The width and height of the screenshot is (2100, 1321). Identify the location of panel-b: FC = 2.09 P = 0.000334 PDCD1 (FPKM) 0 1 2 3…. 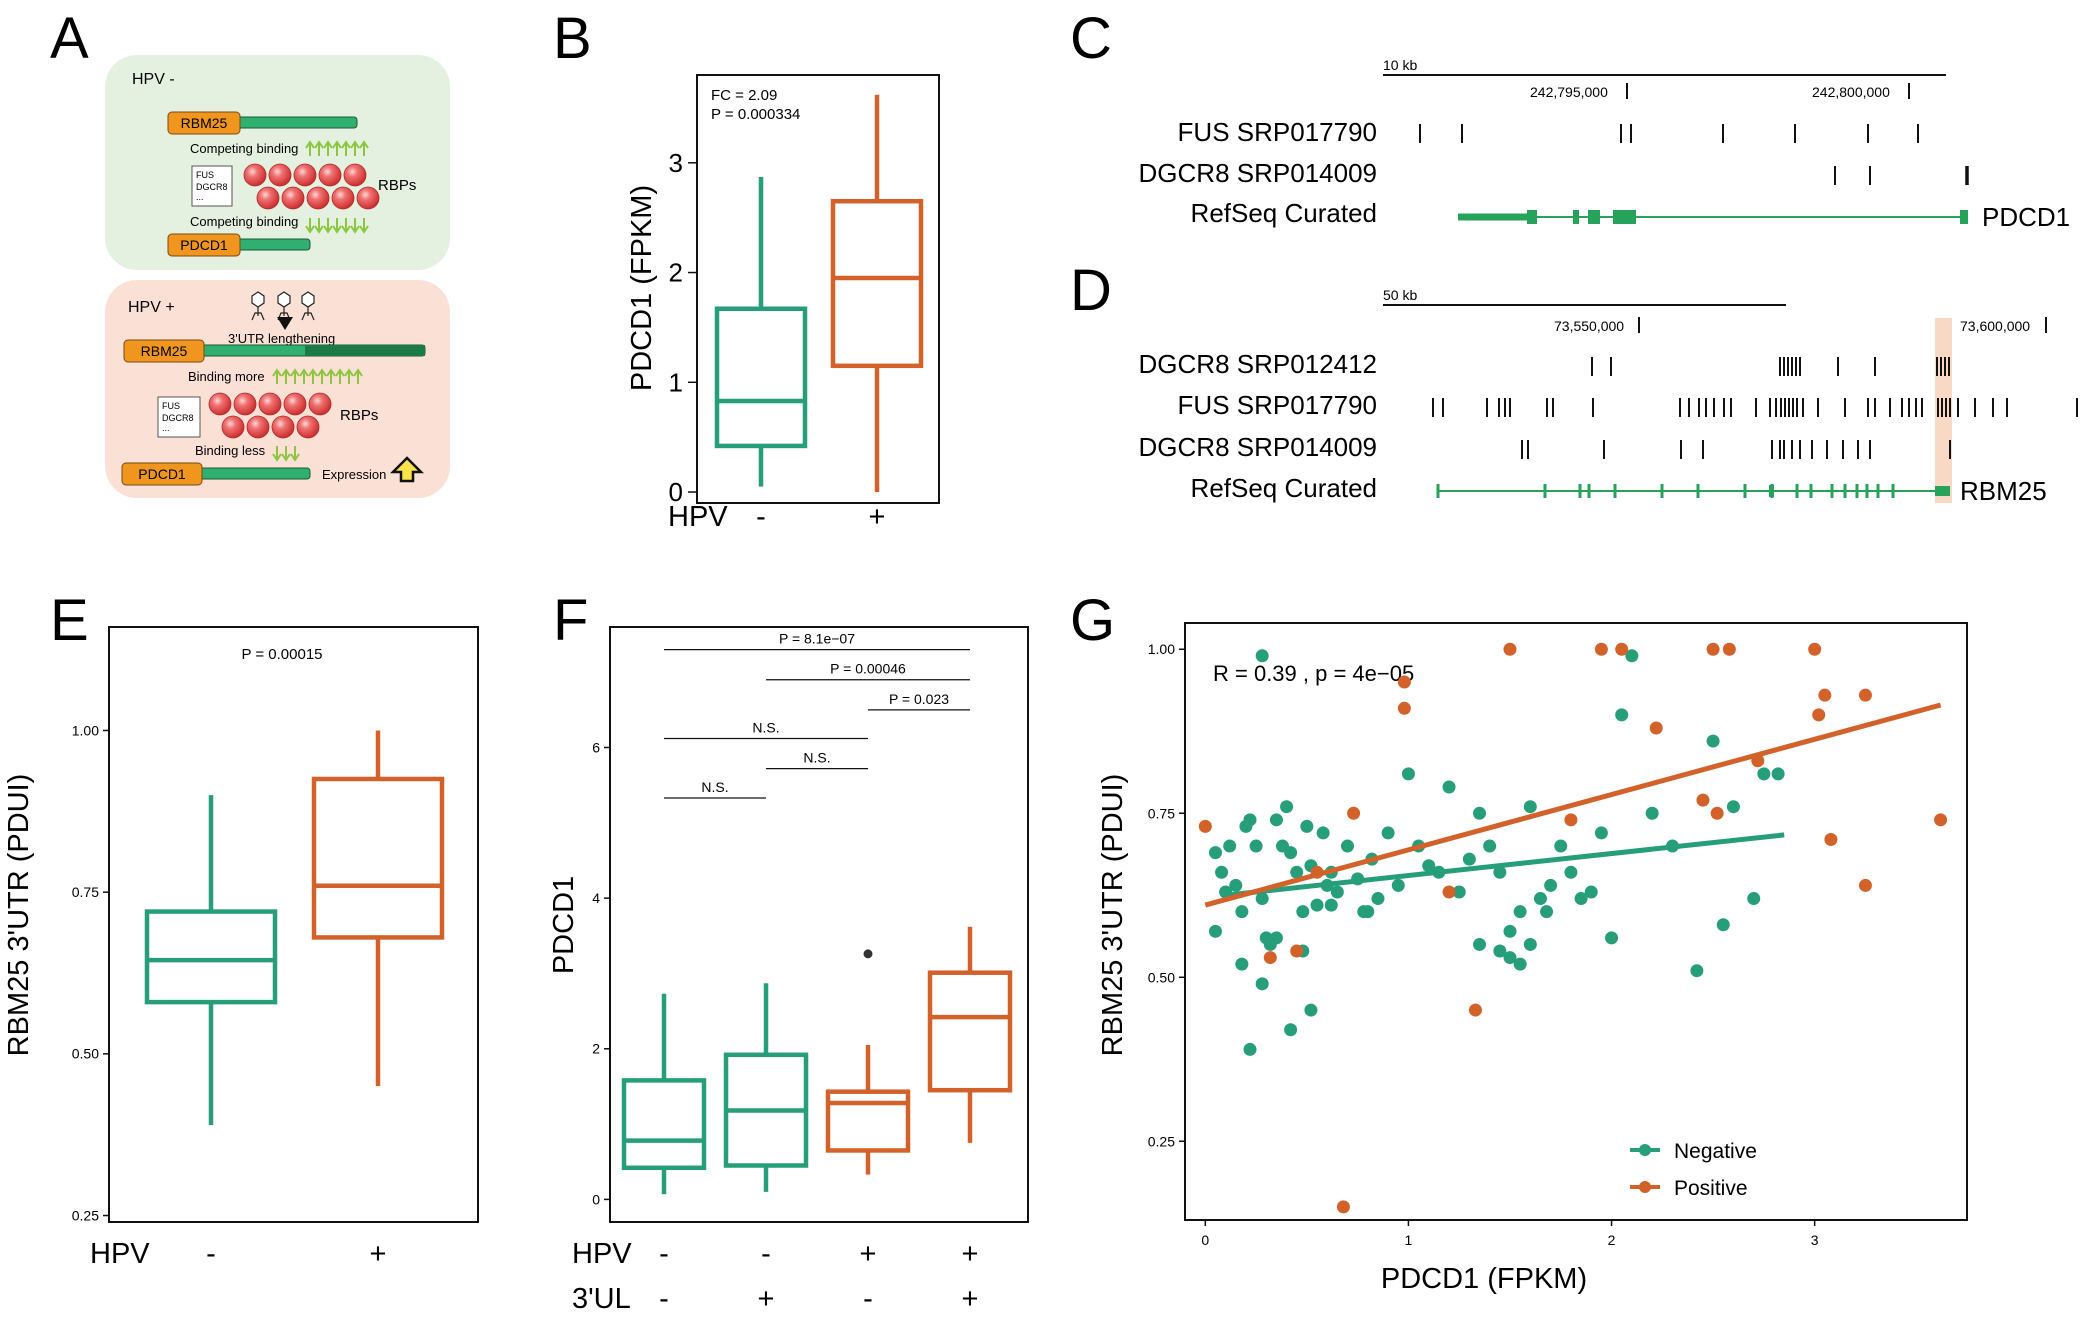
(783, 303).